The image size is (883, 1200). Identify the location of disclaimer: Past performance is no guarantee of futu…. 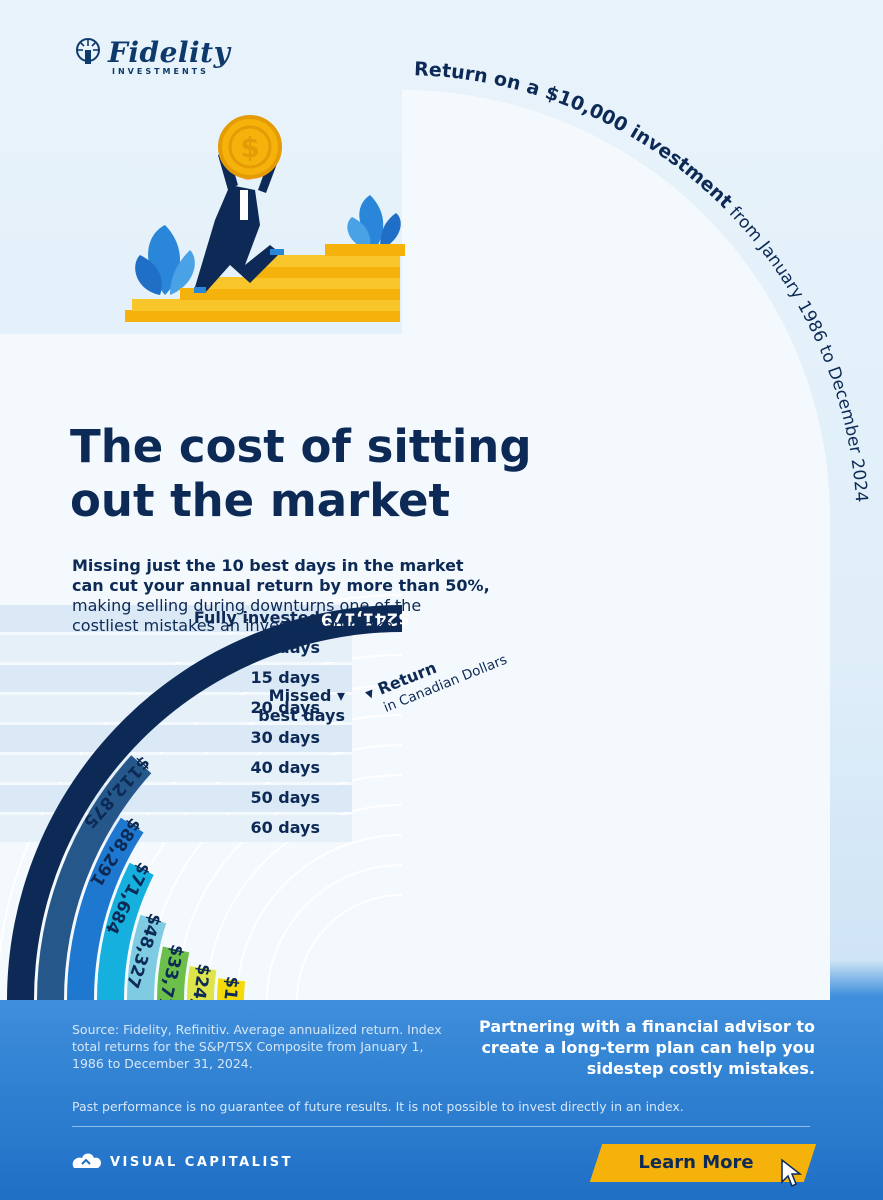
(378, 1106).